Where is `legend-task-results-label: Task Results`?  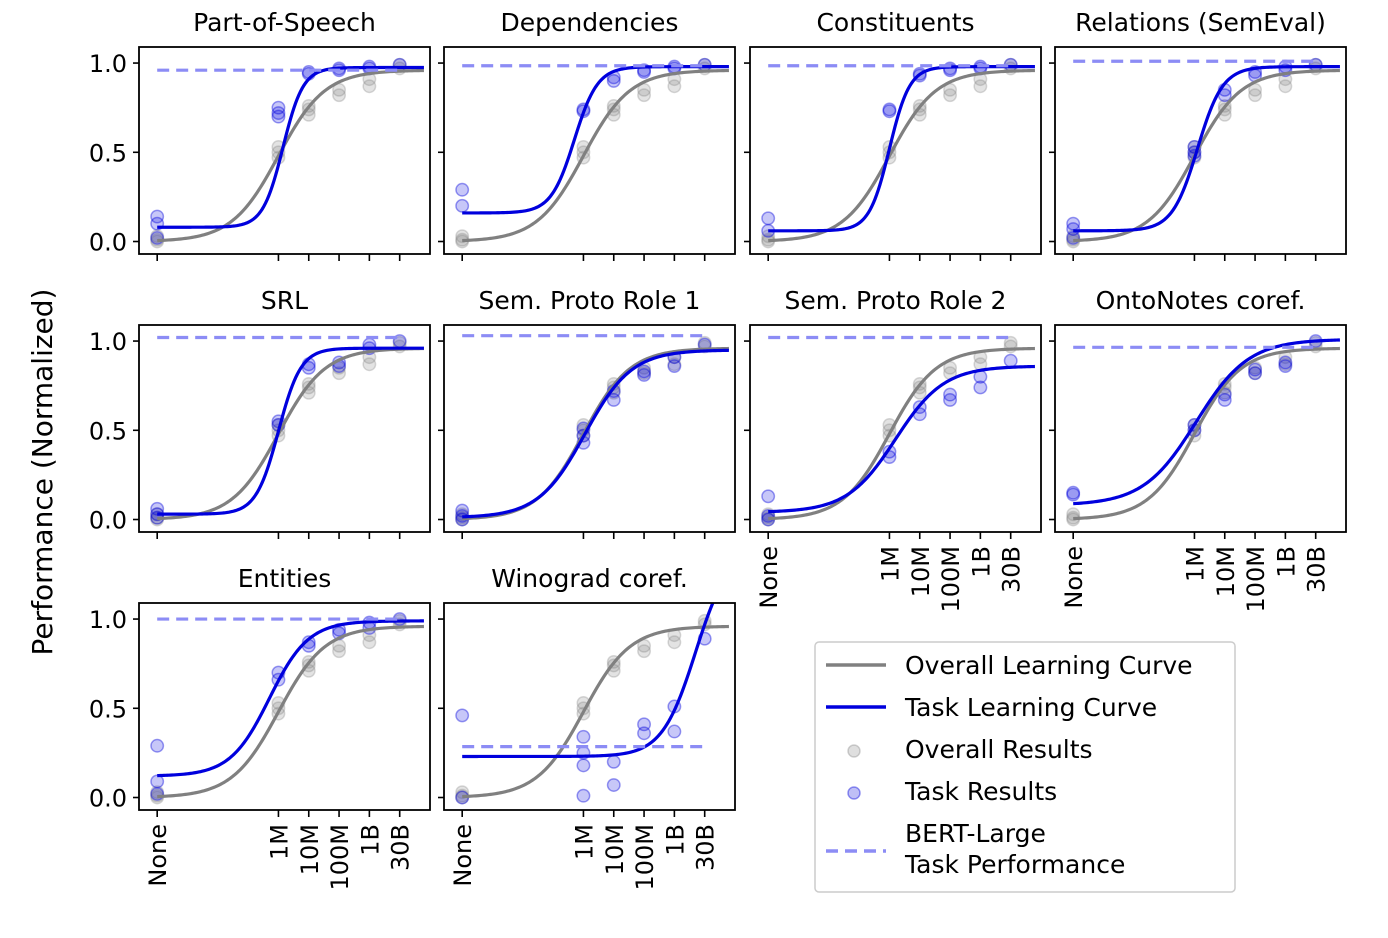
legend-task-results-label: Task Results is located at coordinates (980, 791).